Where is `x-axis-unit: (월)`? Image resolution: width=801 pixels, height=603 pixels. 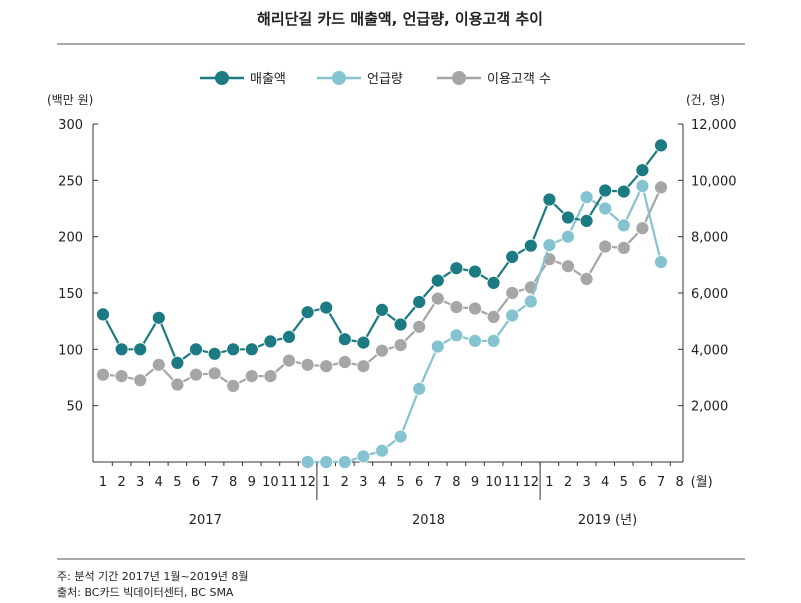
x-axis-unit: (월) is located at coordinates (702, 482).